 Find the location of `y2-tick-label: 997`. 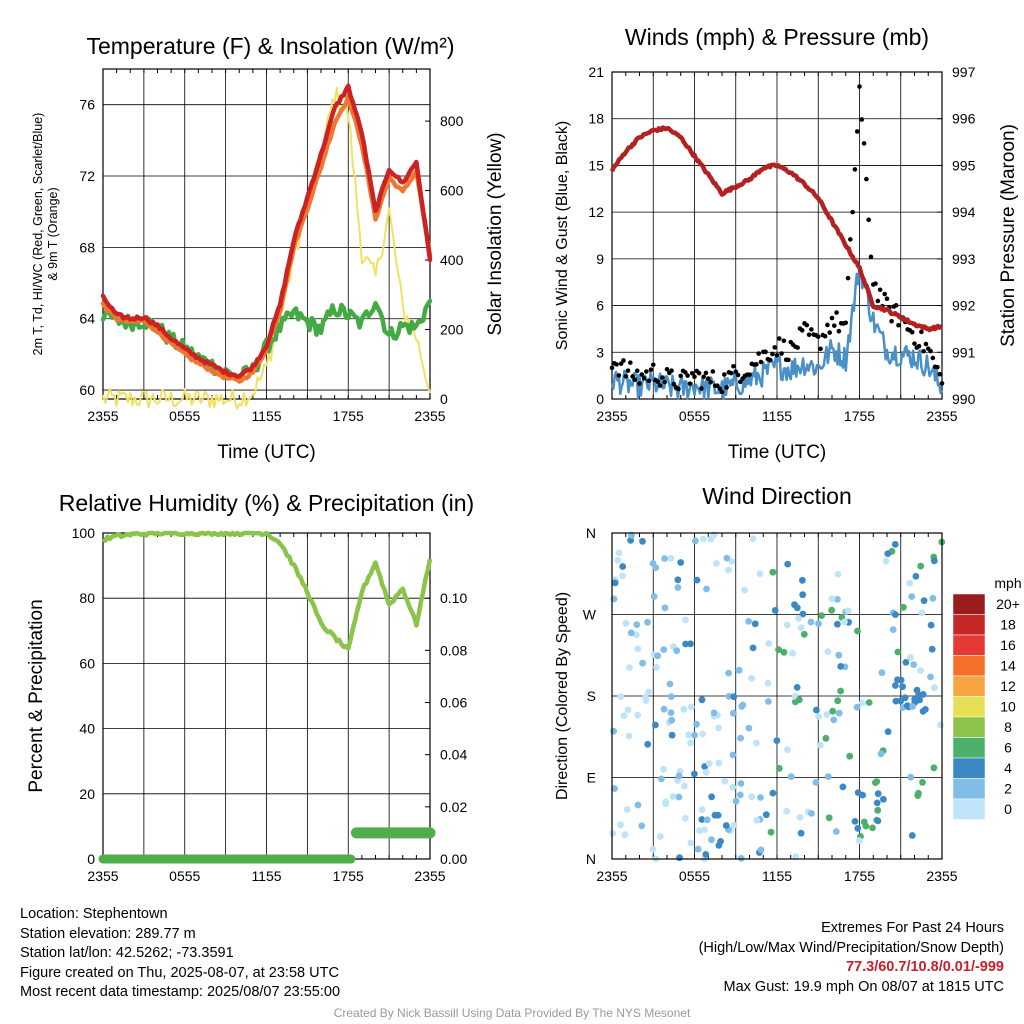

y2-tick-label: 997 is located at coordinates (964, 72).